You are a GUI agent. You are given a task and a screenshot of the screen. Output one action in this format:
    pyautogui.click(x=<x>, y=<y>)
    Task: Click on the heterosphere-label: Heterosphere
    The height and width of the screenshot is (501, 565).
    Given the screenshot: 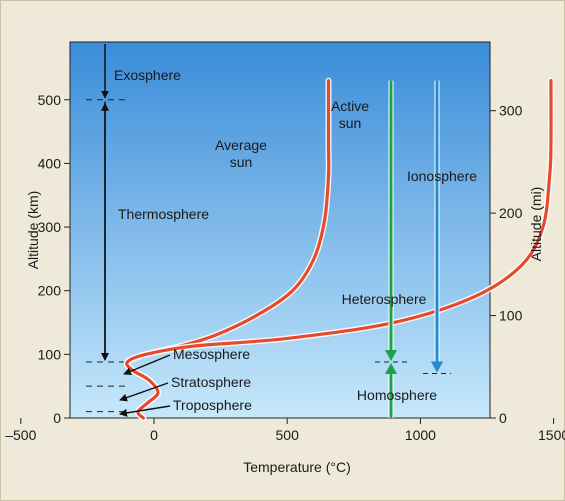 What is the action you would take?
    pyautogui.click(x=384, y=299)
    